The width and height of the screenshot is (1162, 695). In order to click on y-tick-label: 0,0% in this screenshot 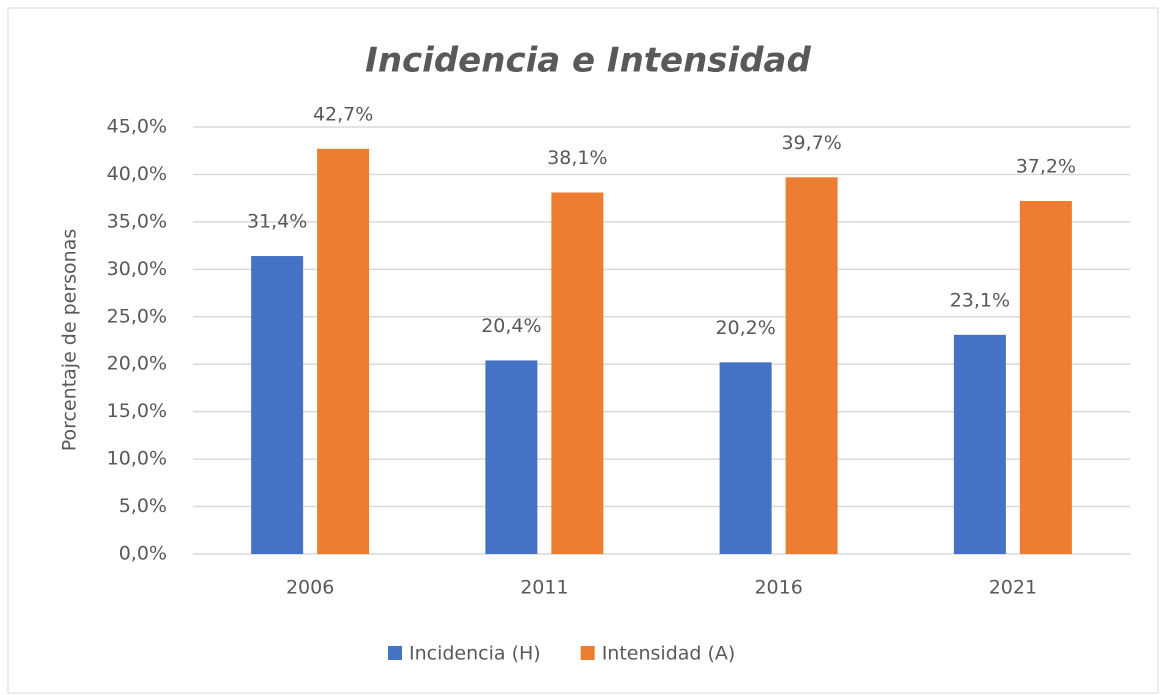, I will do `click(143, 554)`.